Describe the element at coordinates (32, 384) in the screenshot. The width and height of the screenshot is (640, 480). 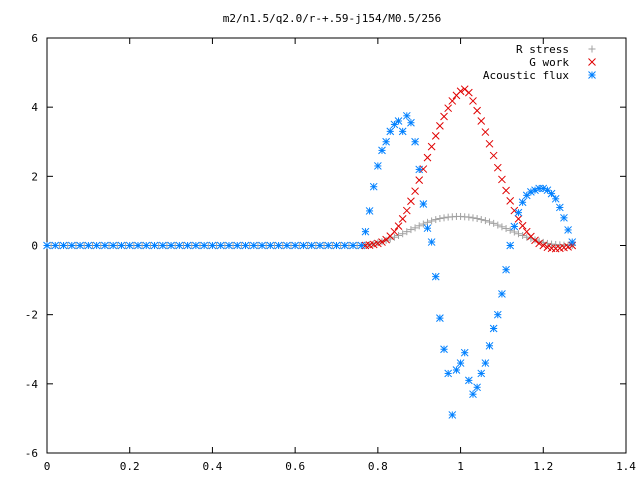
I see `y-tick-label: -4` at that location.